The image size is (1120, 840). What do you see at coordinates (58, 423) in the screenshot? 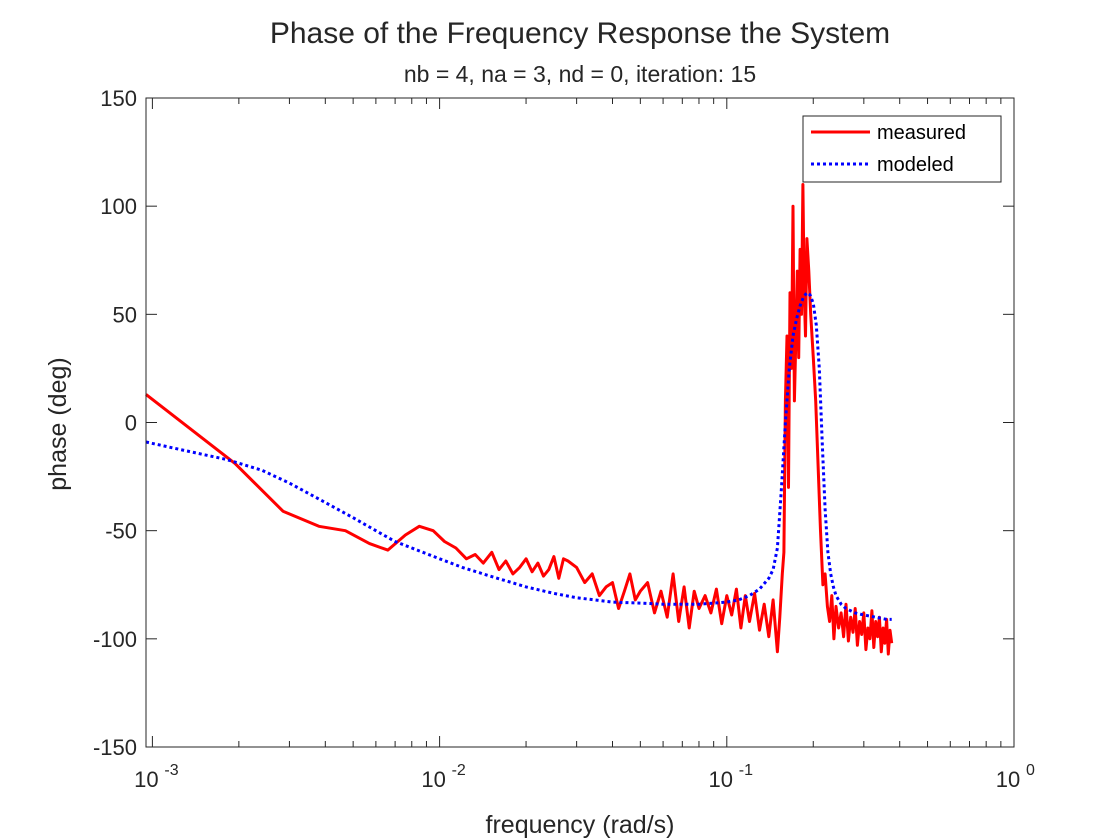
I see `y-axis-label: phase (deg)` at bounding box center [58, 423].